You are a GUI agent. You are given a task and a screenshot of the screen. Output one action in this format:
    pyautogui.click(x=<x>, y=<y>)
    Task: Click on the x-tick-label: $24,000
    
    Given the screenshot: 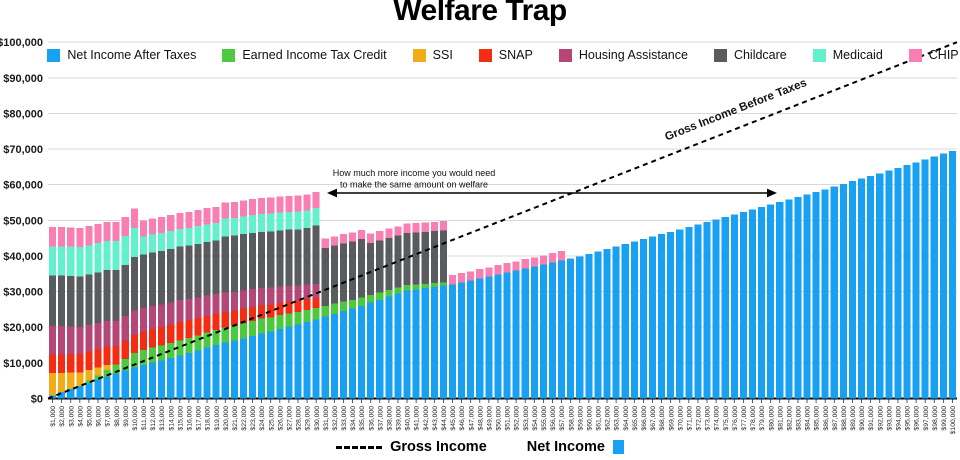 What is the action you would take?
    pyautogui.click(x=262, y=418)
    